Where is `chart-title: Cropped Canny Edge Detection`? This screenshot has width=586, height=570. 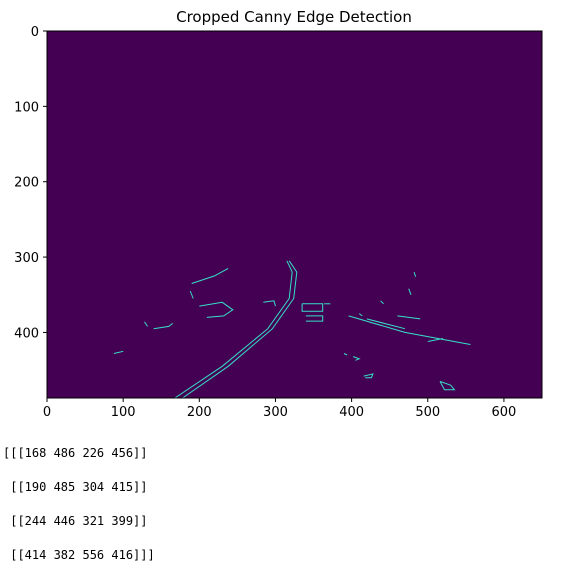 chart-title: Cropped Canny Edge Detection is located at coordinates (294, 17).